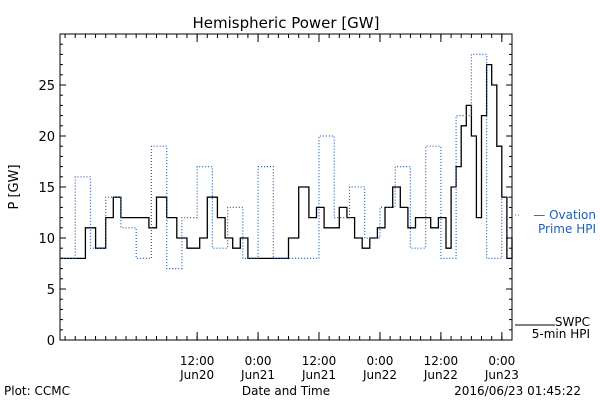 The width and height of the screenshot is (600, 400). I want to click on legend-label-swpc: SWPC, so click(572, 322).